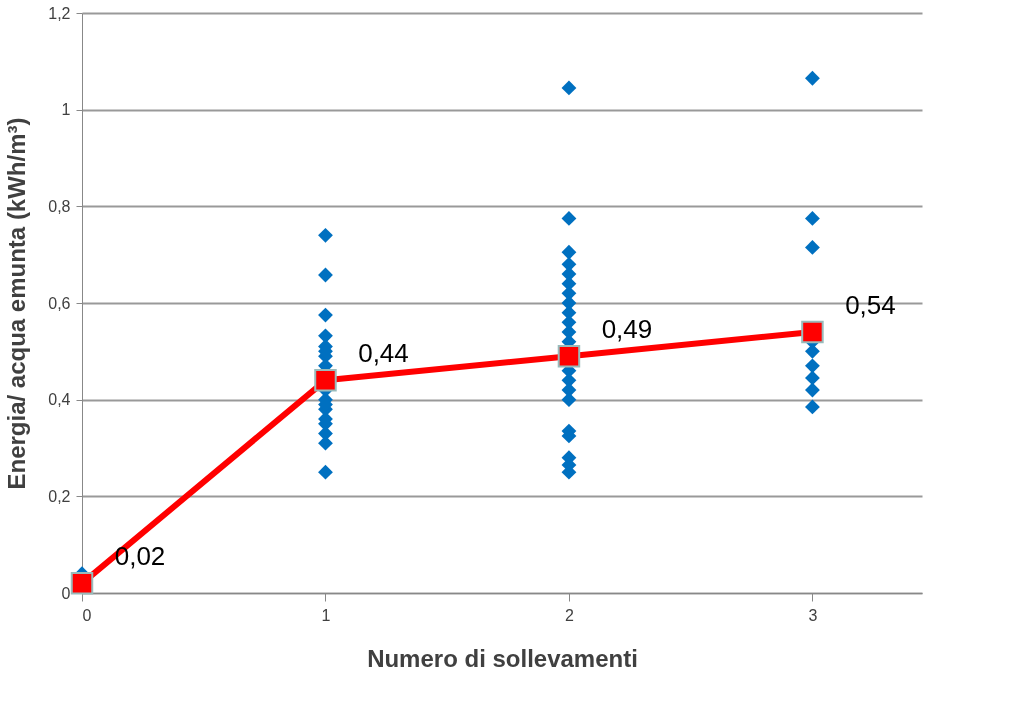 The width and height of the screenshot is (1010, 724). What do you see at coordinates (59, 13) in the screenshot?
I see `y-tick-label: 1,2` at bounding box center [59, 13].